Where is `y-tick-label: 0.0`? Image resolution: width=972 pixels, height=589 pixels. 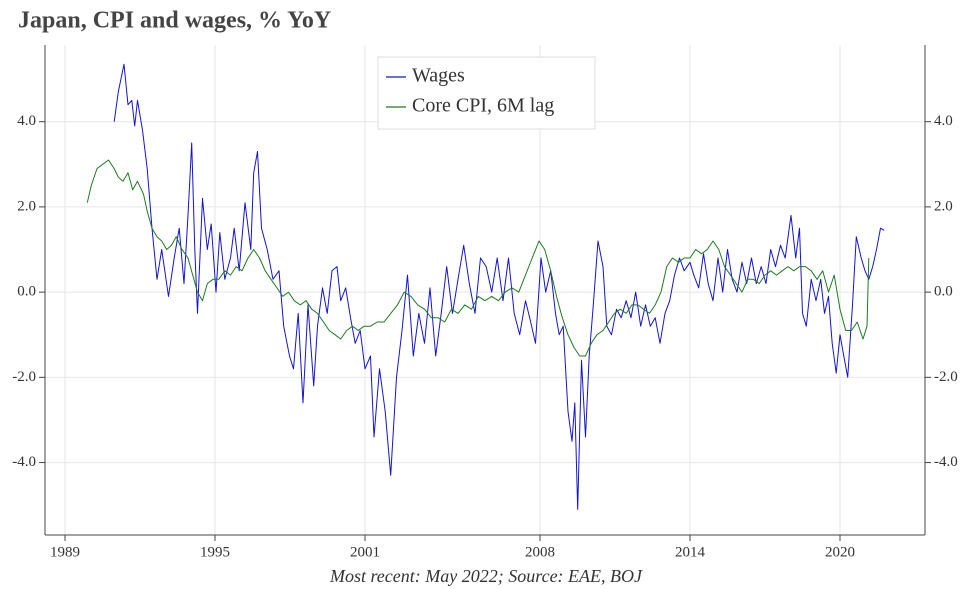
y-tick-label: 0.0 is located at coordinates (26, 292).